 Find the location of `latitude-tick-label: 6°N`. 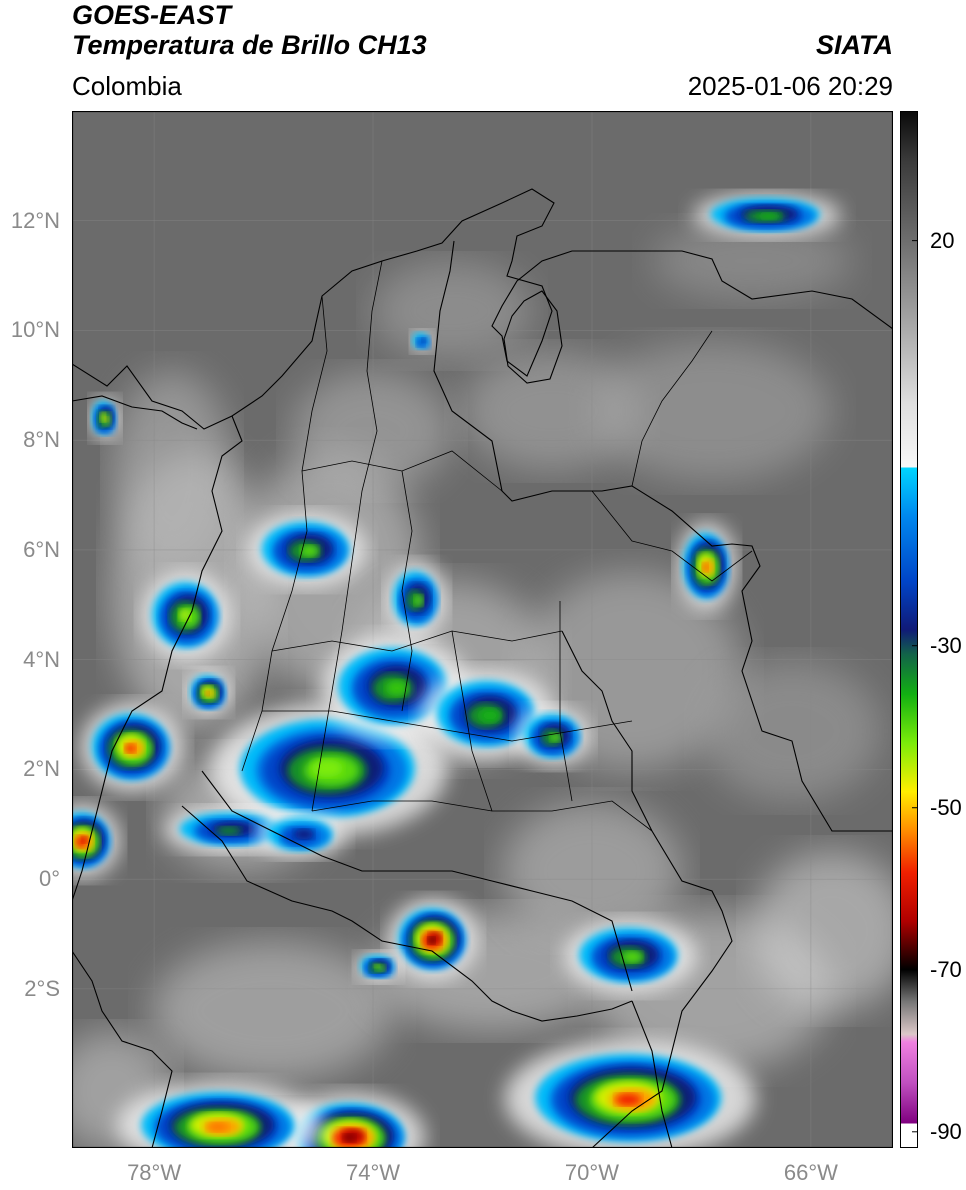

latitude-tick-label: 6°N is located at coordinates (41, 549).